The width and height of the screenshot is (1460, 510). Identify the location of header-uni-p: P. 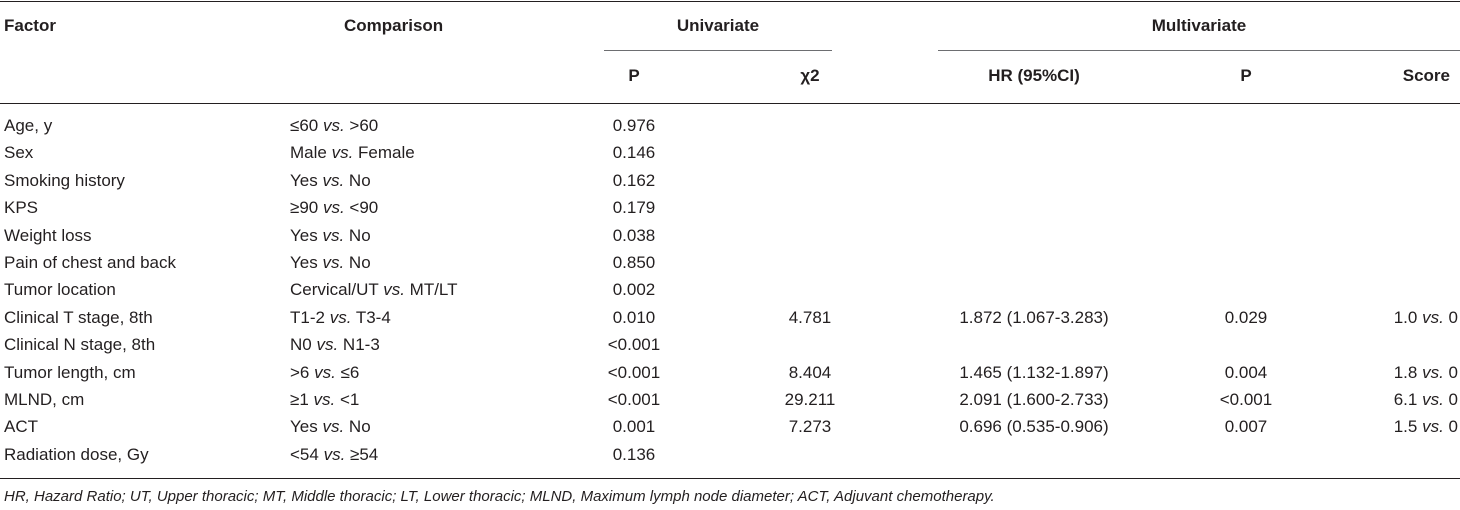
(634, 75).